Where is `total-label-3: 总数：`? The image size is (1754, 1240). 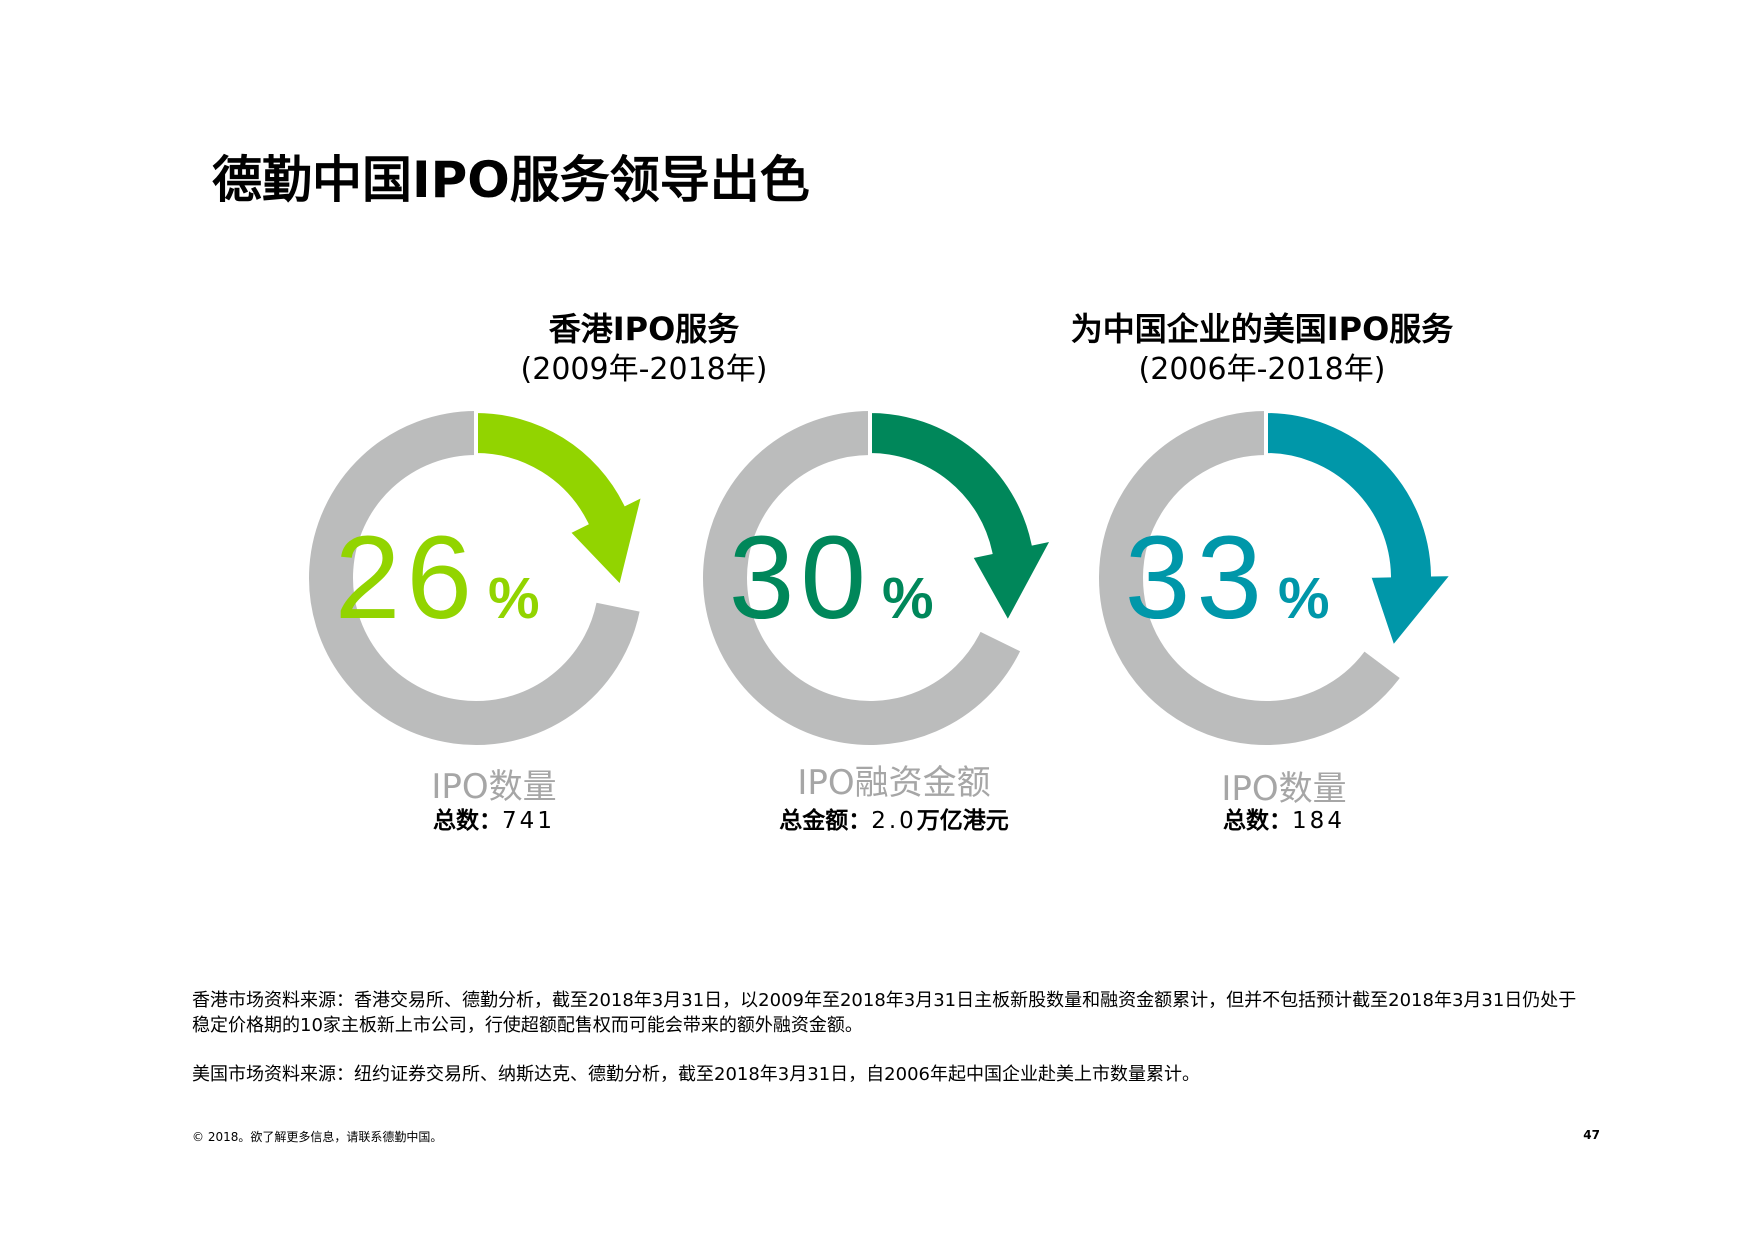
total-label-3: 总数： is located at coordinates (1258, 821).